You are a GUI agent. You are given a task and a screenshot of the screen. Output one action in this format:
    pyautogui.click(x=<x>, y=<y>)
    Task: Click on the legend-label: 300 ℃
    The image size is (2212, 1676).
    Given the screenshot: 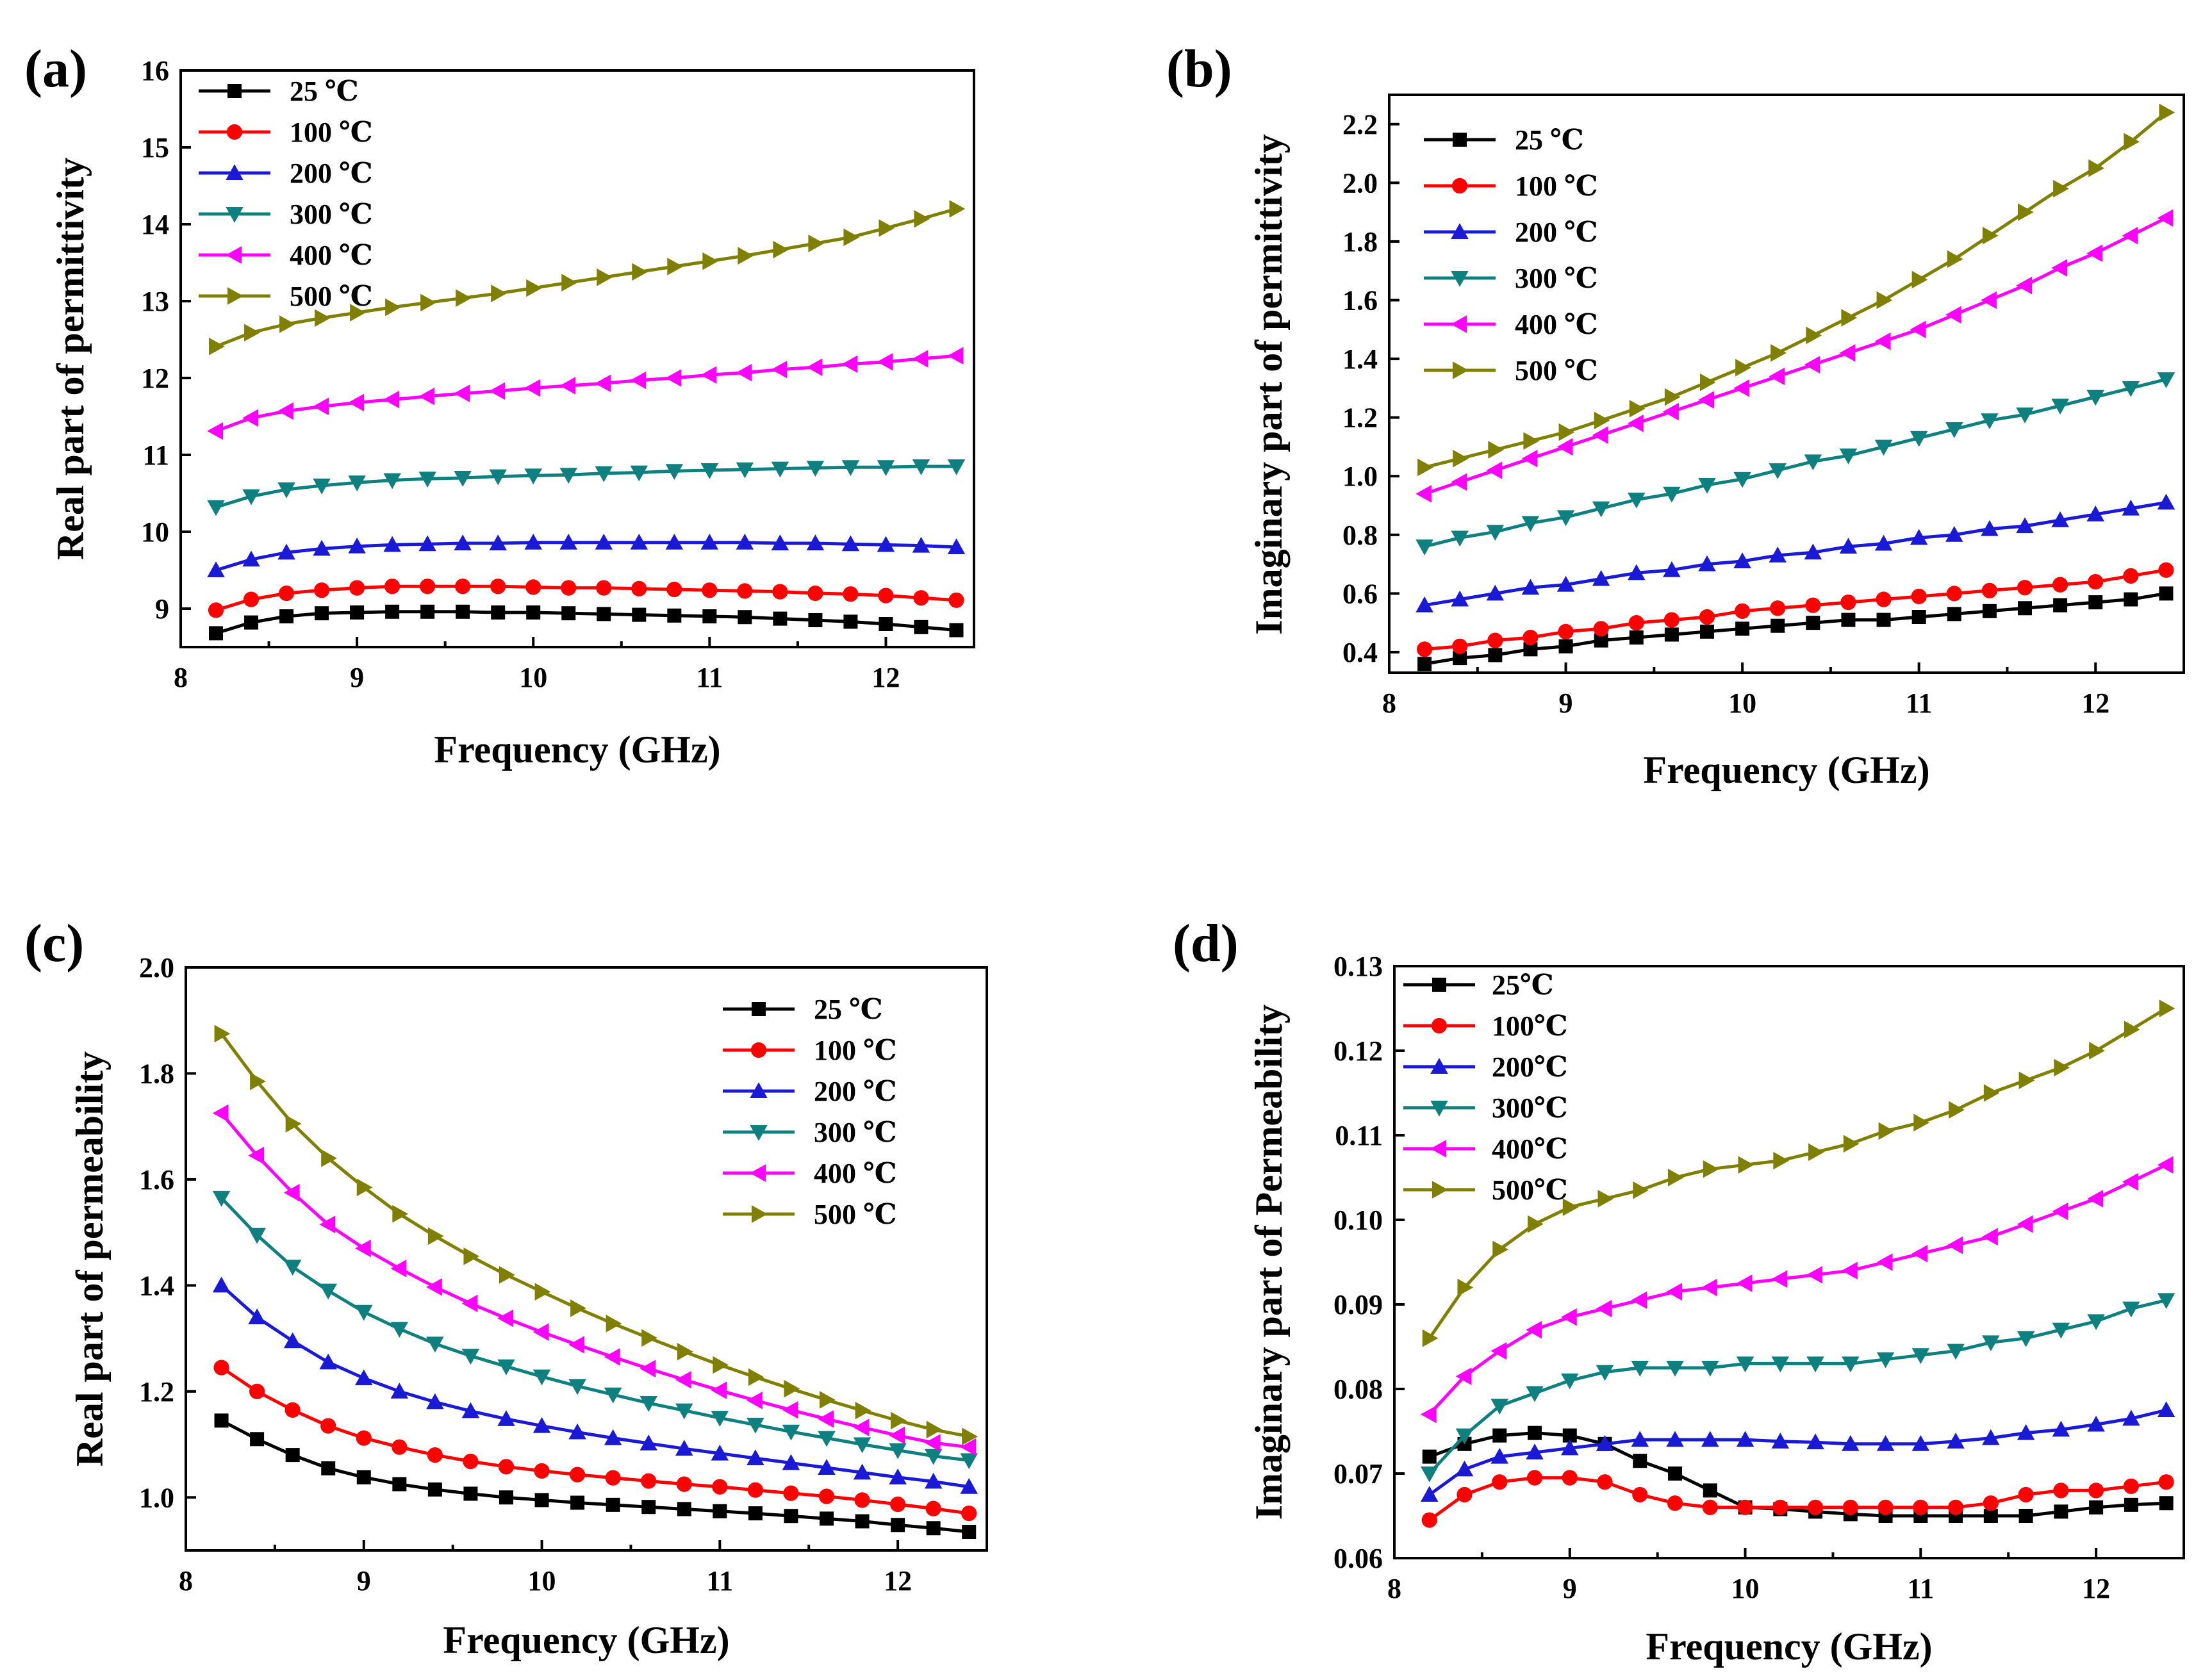 What is the action you would take?
    pyautogui.click(x=855, y=1132)
    